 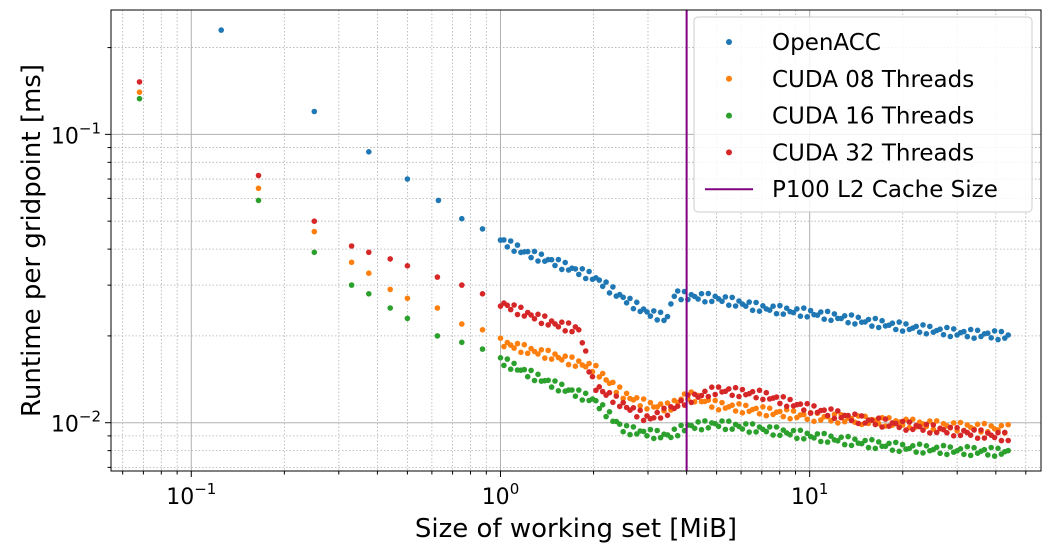 What do you see at coordinates (851, 190) in the screenshot?
I see `legend-entry: P100 L2 Cache Size` at bounding box center [851, 190].